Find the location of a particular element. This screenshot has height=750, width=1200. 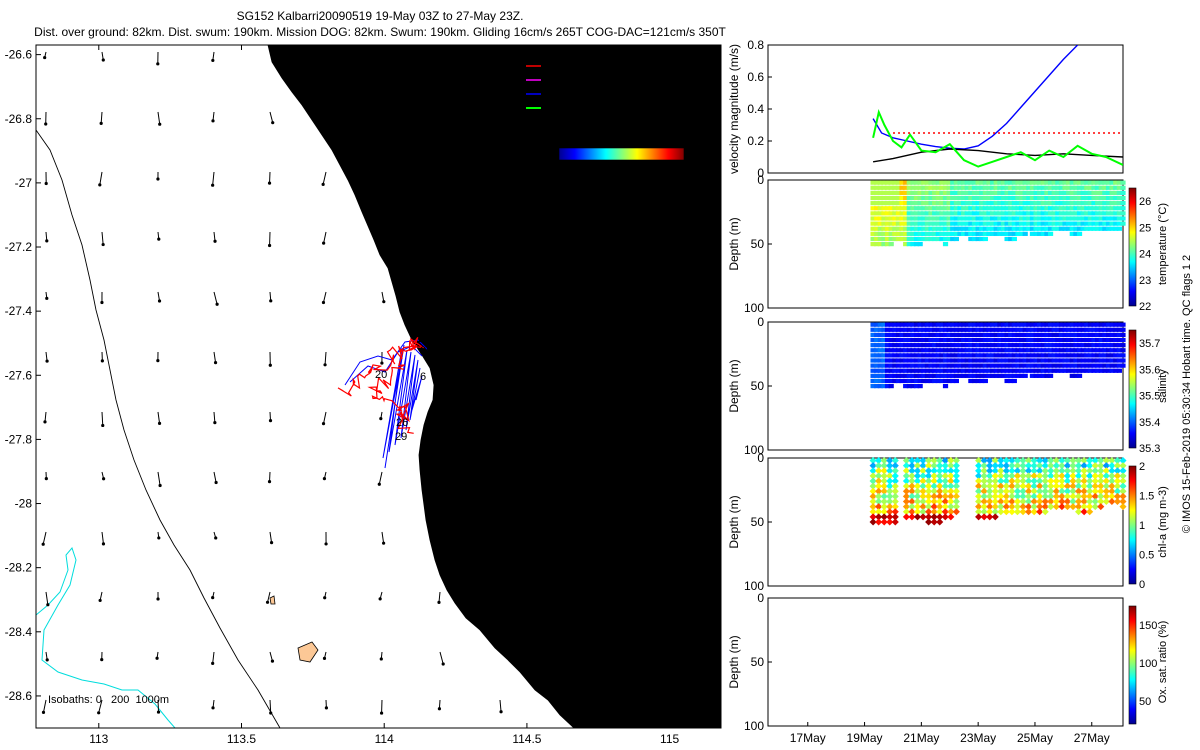

depth-axis-label: Depth (m) is located at coordinates (734, 521).